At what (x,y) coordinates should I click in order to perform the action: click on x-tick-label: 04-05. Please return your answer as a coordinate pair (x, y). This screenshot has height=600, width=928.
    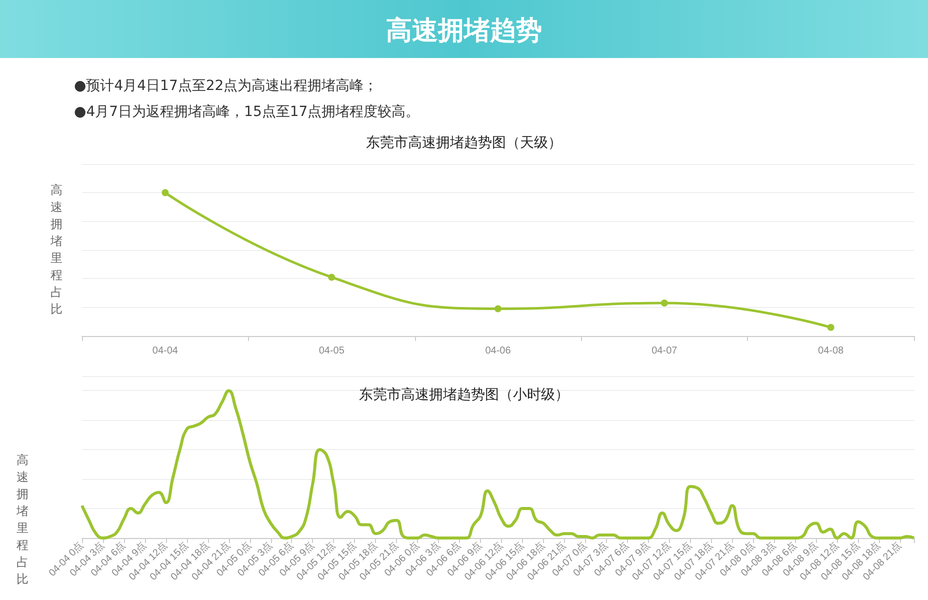
    Looking at the image, I should click on (331, 351).